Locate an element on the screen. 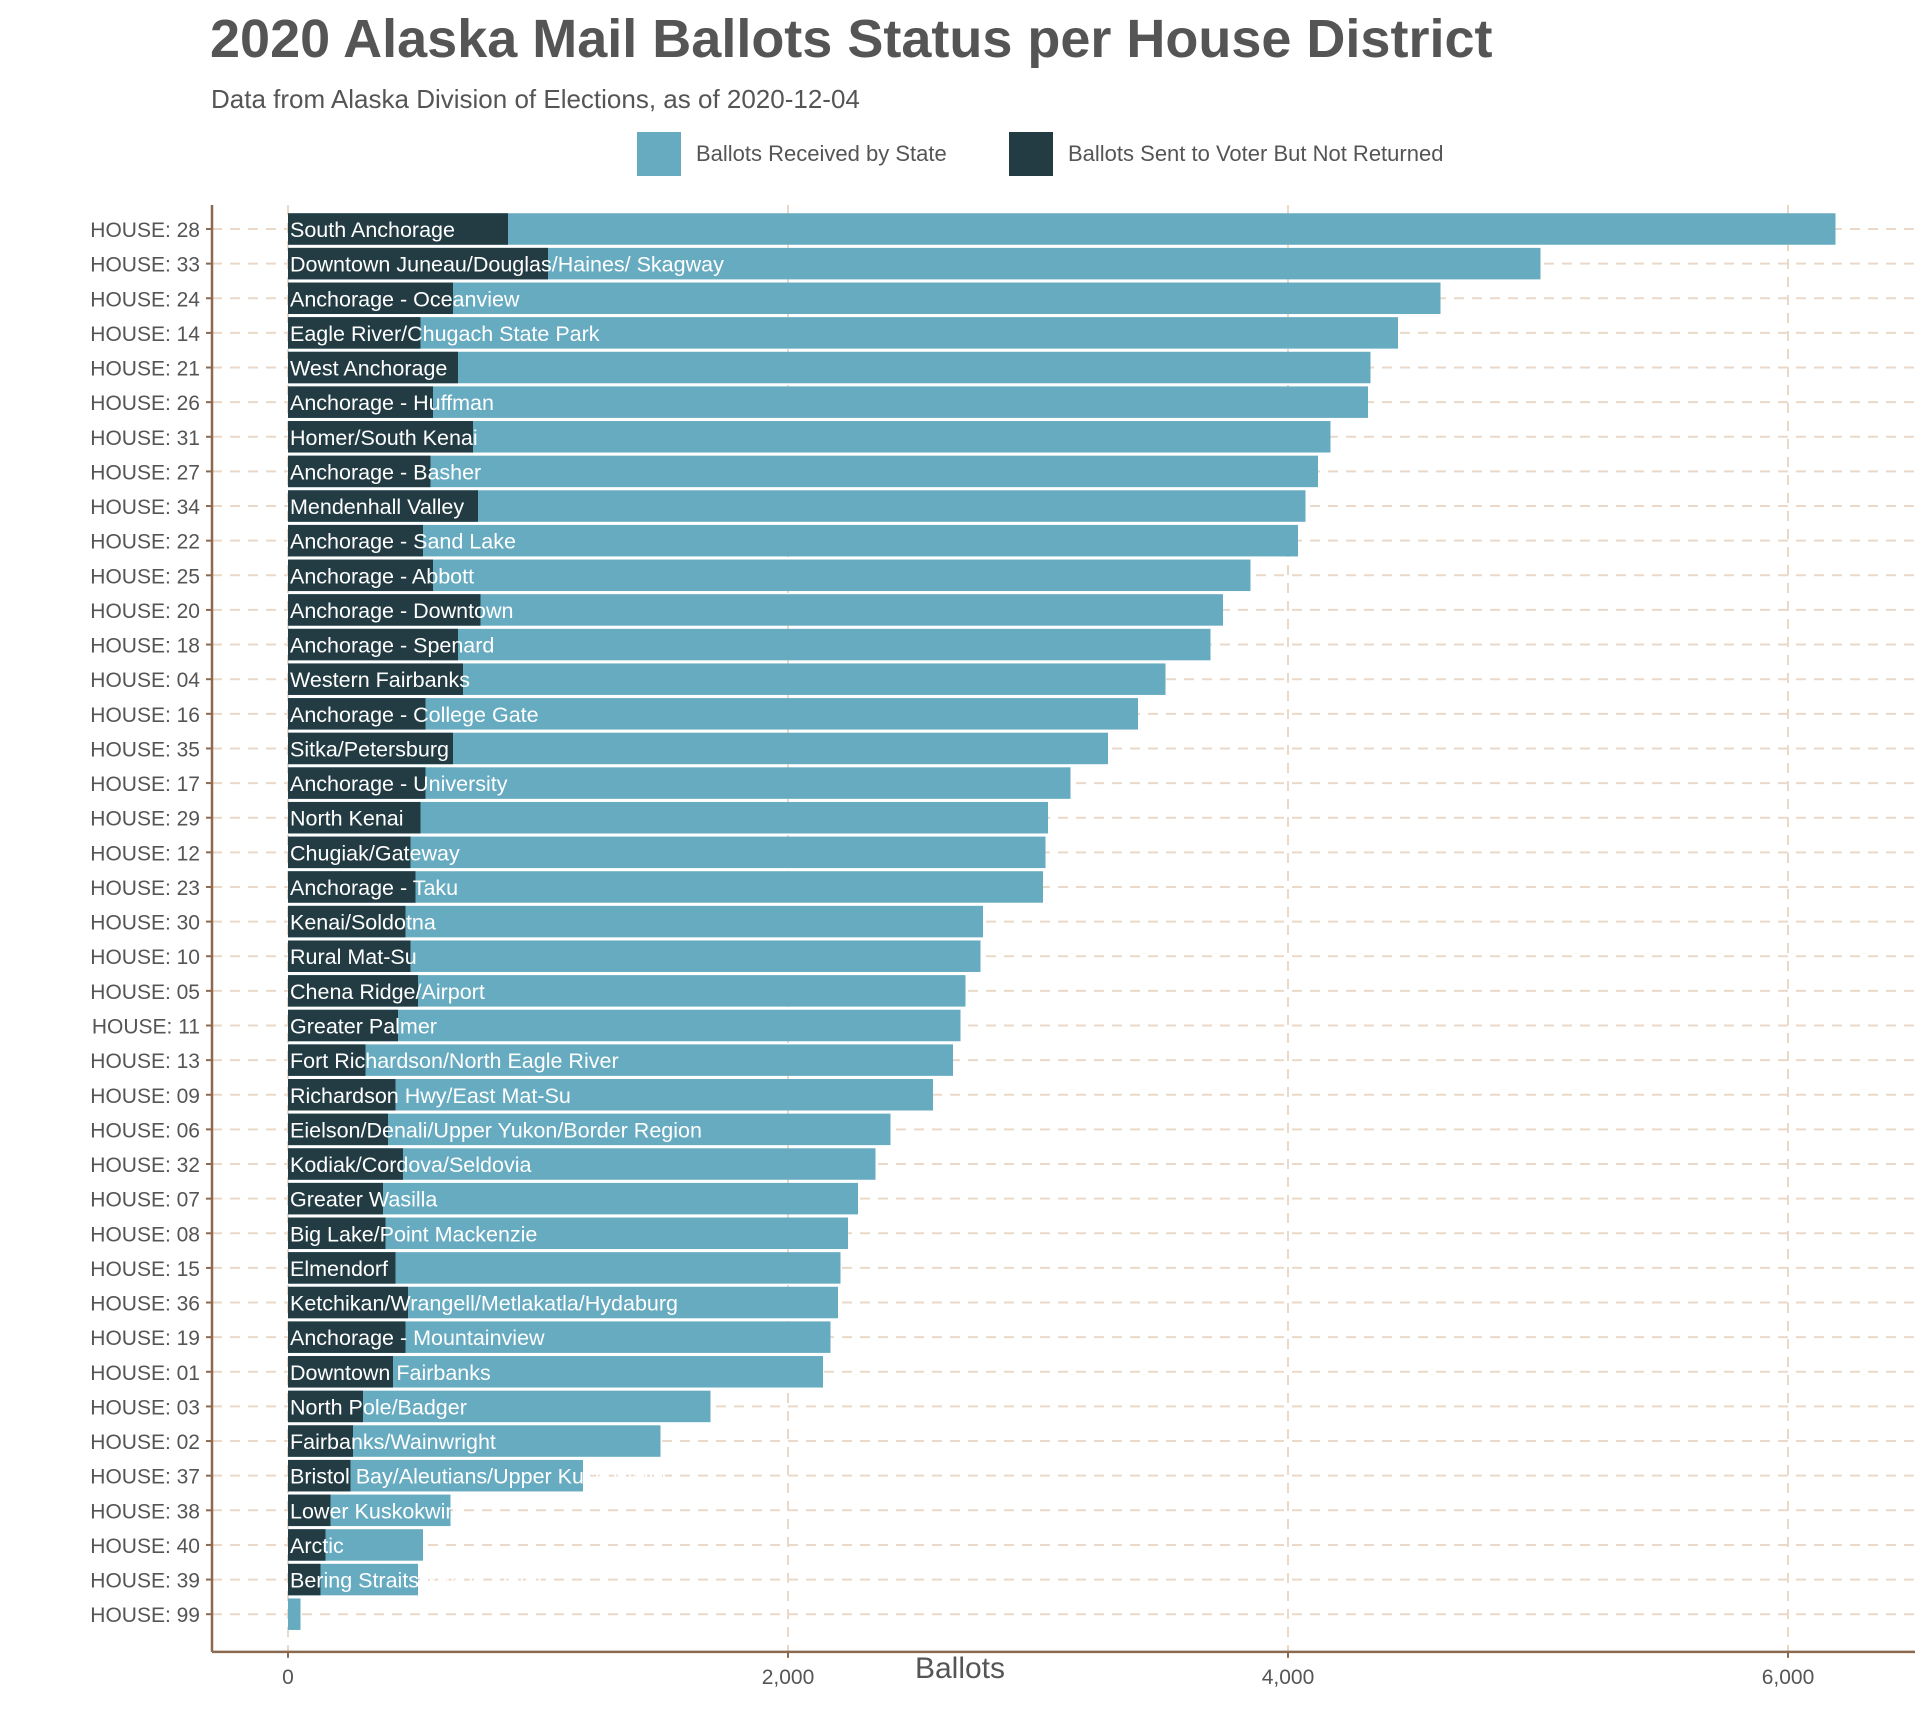 This screenshot has height=1728, width=1920. y-tick-label: HOUSE: 27 is located at coordinates (145, 472).